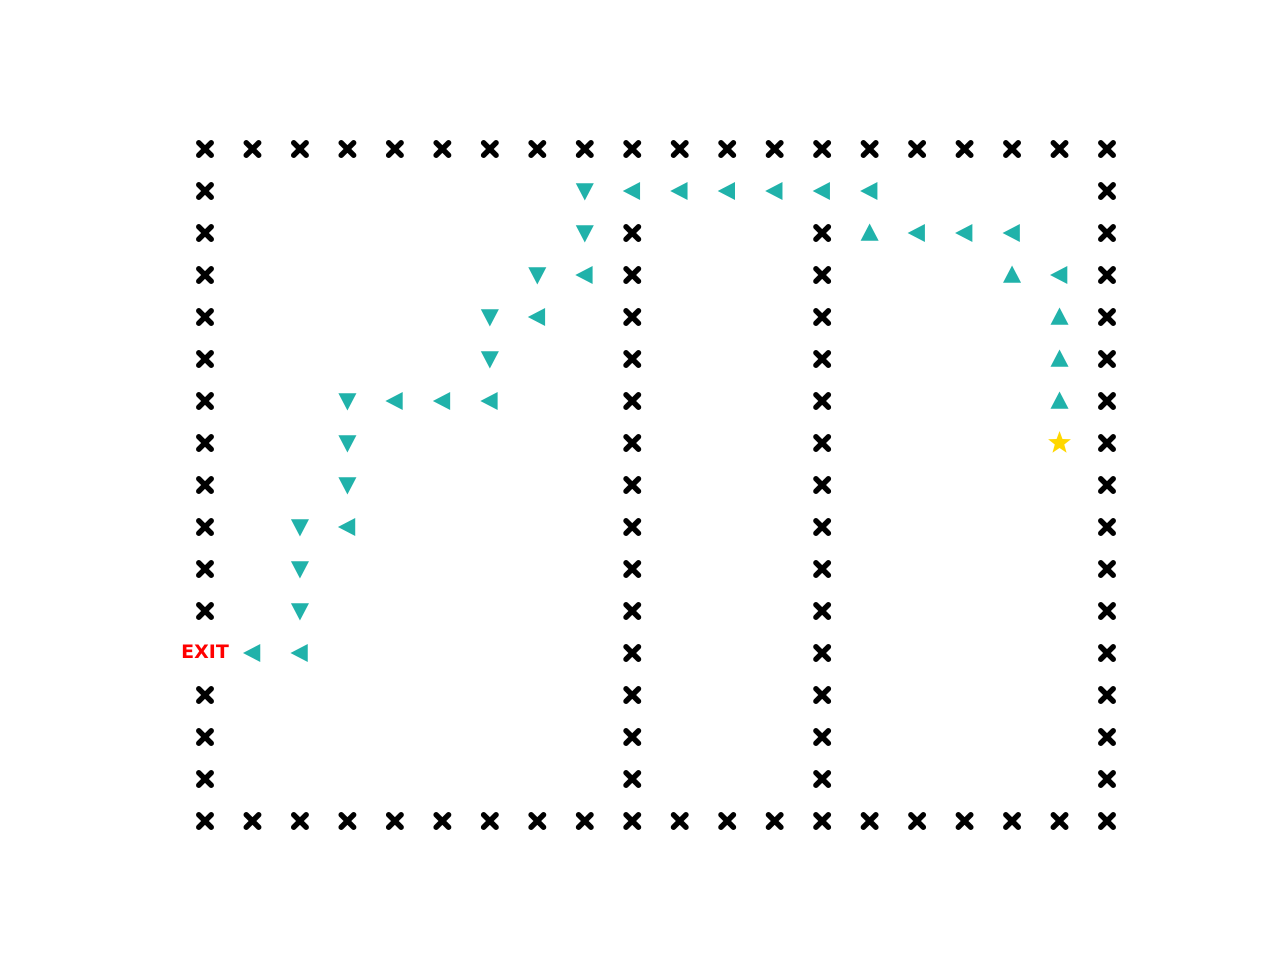 This screenshot has height=960, width=1280. What do you see at coordinates (205, 652) in the screenshot?
I see `exit-label: EXIT` at bounding box center [205, 652].